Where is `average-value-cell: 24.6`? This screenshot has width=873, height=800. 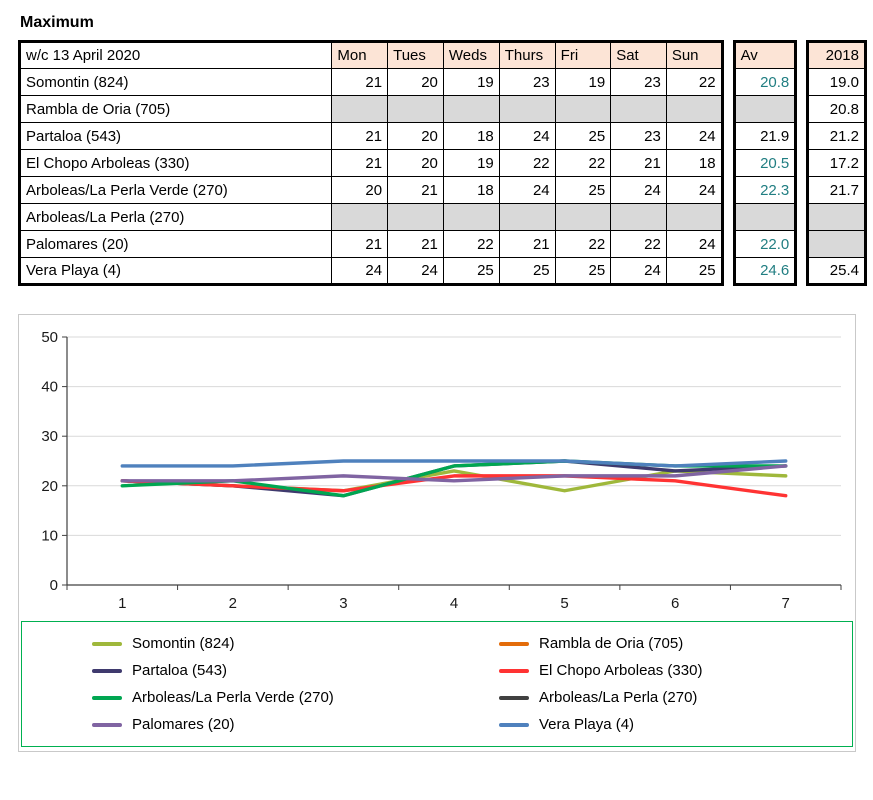 average-value-cell: 24.6 is located at coordinates (765, 271).